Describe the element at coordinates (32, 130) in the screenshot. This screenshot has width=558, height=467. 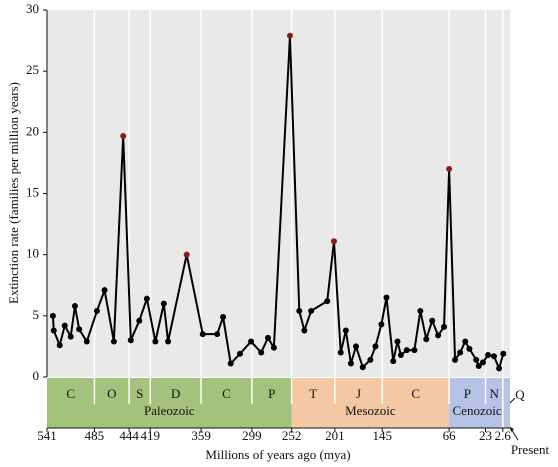
I see `y-tick-label: 20` at that location.